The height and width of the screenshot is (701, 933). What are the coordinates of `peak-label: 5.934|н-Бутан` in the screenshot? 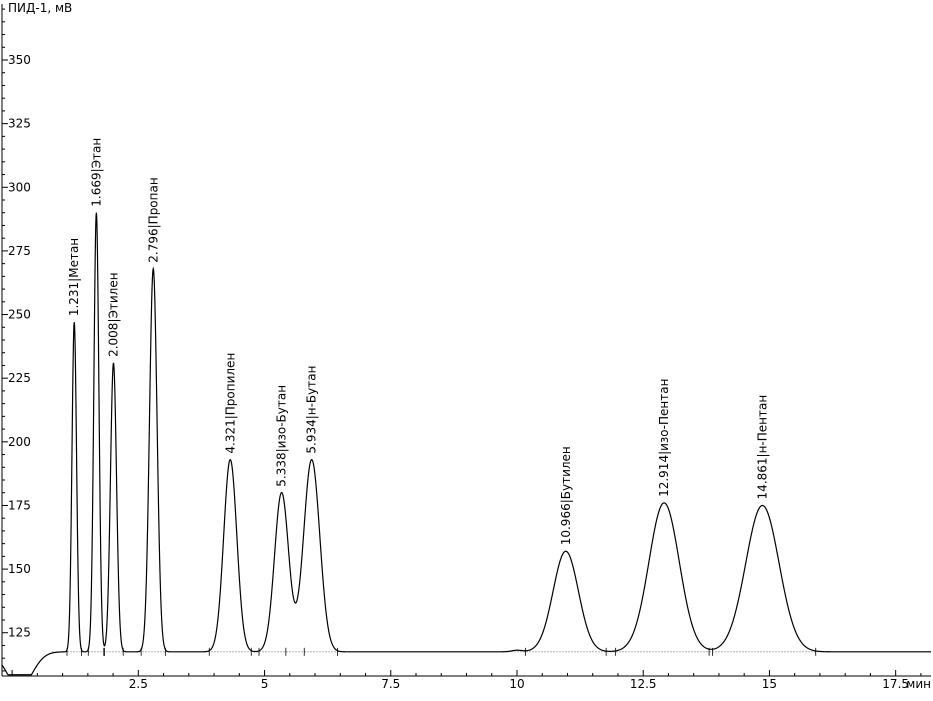 It's located at (312, 410).